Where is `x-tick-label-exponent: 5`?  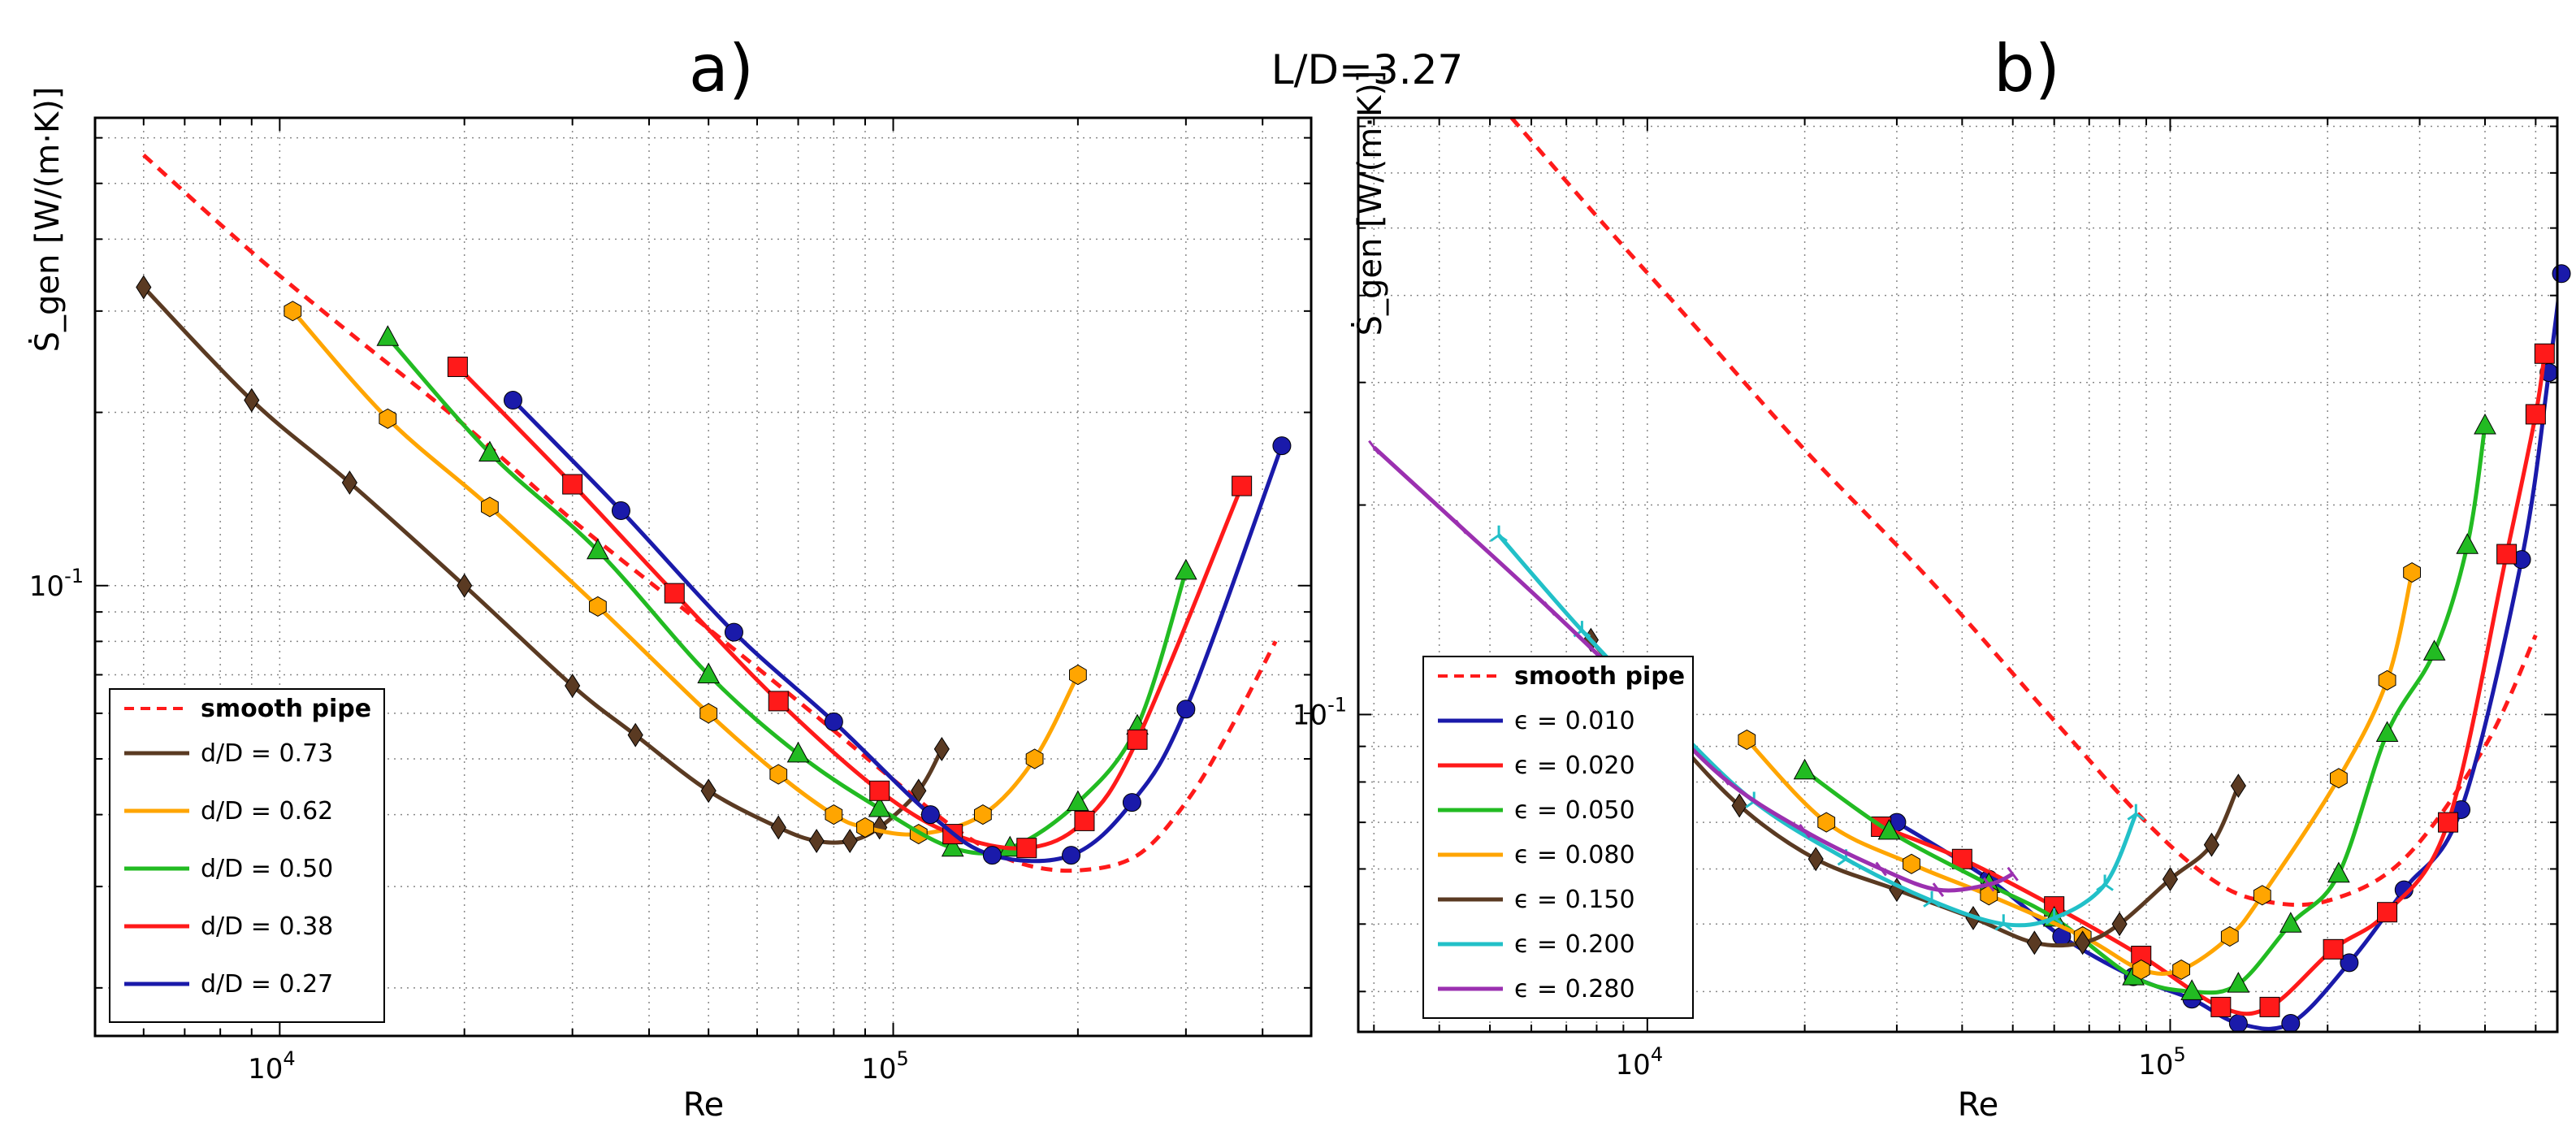
x-tick-label-exponent: 5 is located at coordinates (903, 1059).